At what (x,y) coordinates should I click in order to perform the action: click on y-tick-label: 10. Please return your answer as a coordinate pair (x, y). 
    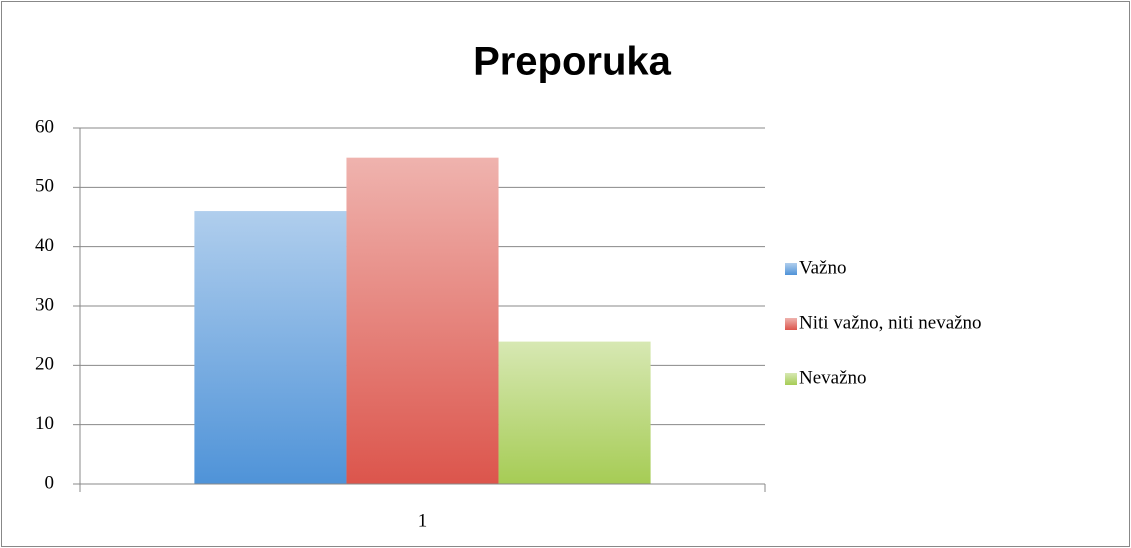
    Looking at the image, I should click on (44, 423).